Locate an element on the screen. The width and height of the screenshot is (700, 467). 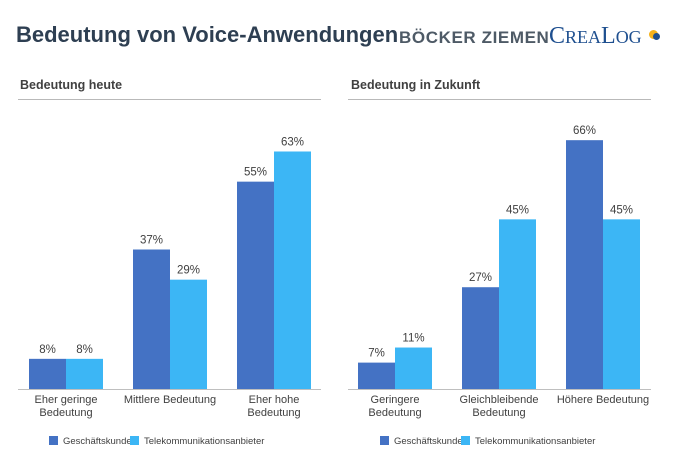
data-label-p2-c3-s1: 66% is located at coordinates (584, 131).